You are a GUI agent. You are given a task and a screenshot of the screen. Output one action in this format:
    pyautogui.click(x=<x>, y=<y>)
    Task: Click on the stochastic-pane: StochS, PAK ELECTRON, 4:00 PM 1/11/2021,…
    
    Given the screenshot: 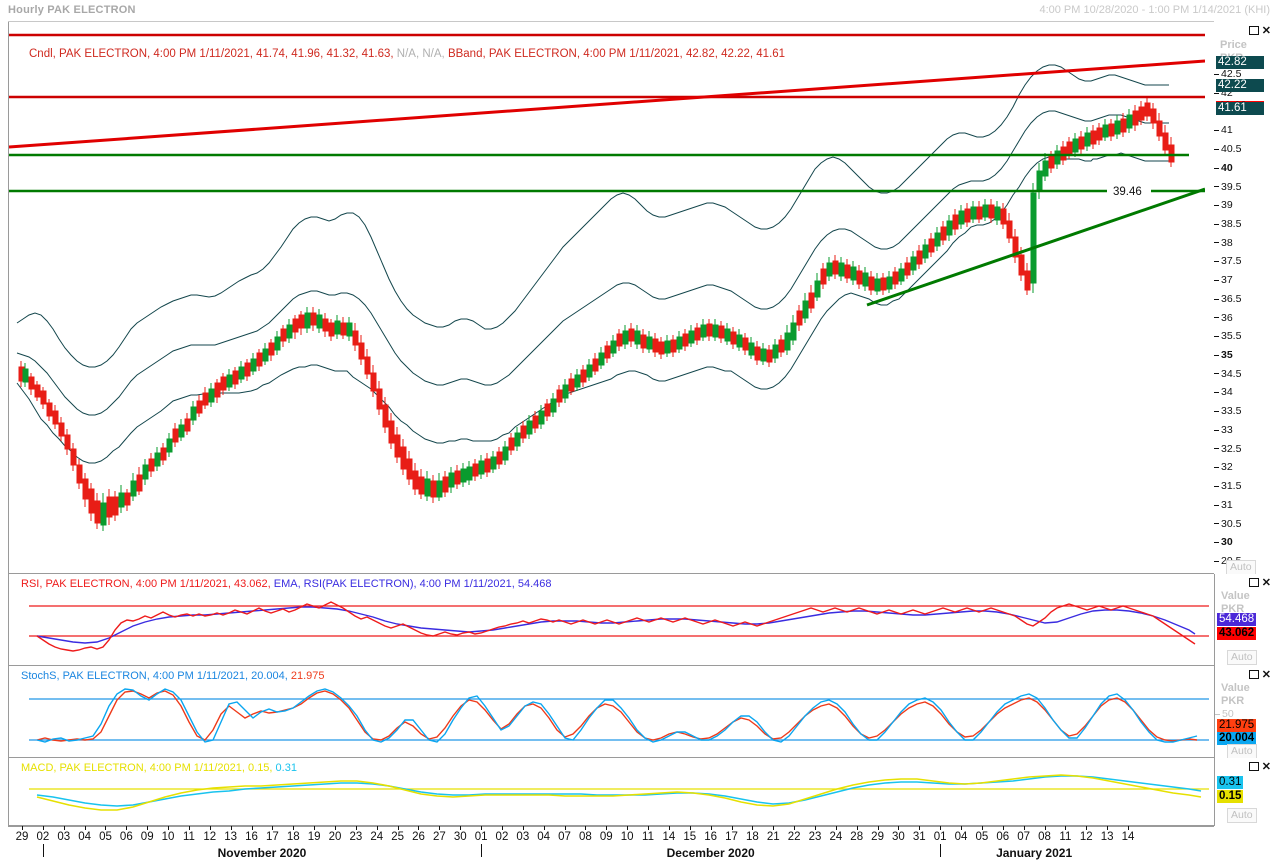 What is the action you would take?
    pyautogui.click(x=611, y=712)
    